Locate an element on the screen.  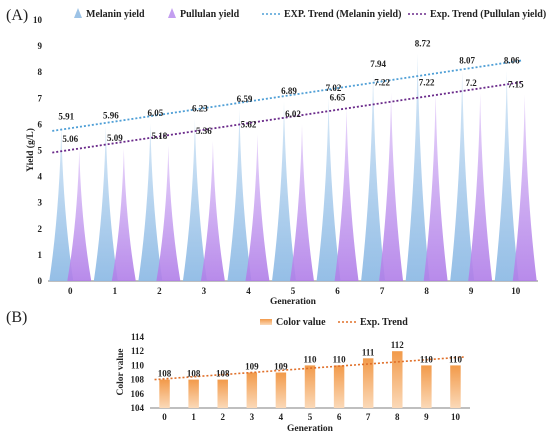
y-tick-label: 7 is located at coordinates (40, 98).